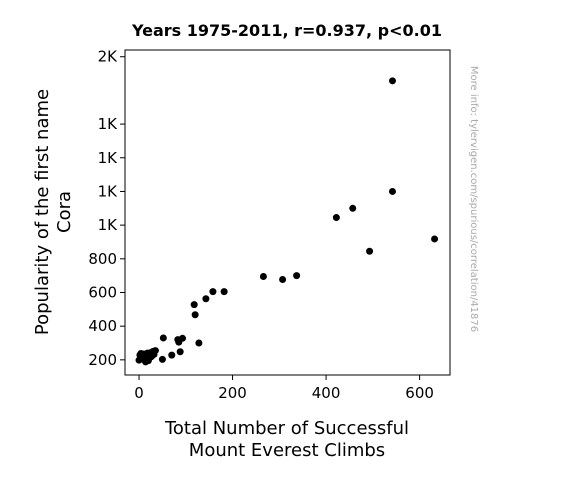 This screenshot has height=500, width=575. I want to click on x-axis-label-line-1: Total Number of Successful, so click(286, 428).